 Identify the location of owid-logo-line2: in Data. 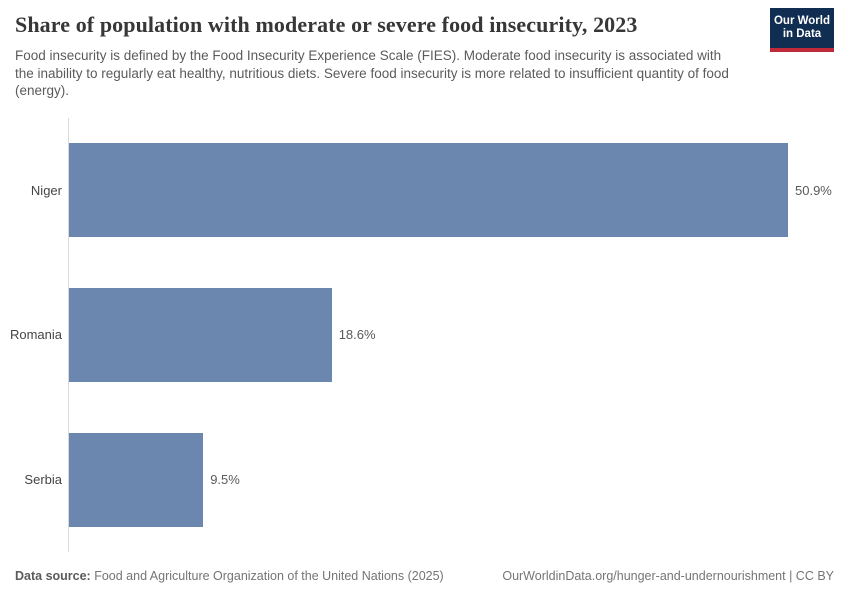
(802, 34).